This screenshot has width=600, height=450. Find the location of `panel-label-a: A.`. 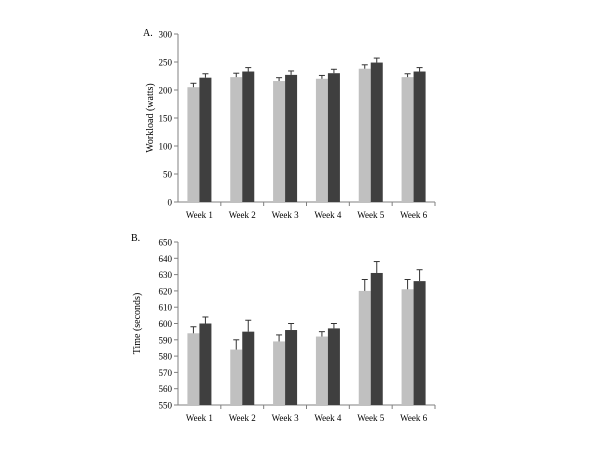

panel-label-a: A. is located at coordinates (148, 33).